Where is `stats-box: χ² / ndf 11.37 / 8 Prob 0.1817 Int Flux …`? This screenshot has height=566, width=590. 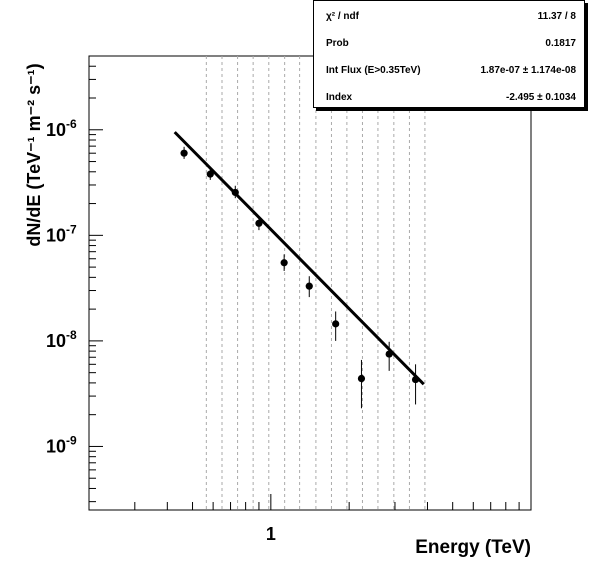 stats-box: χ² / ndf 11.37 / 8 Prob 0.1817 Int Flux … is located at coordinates (449, 54).